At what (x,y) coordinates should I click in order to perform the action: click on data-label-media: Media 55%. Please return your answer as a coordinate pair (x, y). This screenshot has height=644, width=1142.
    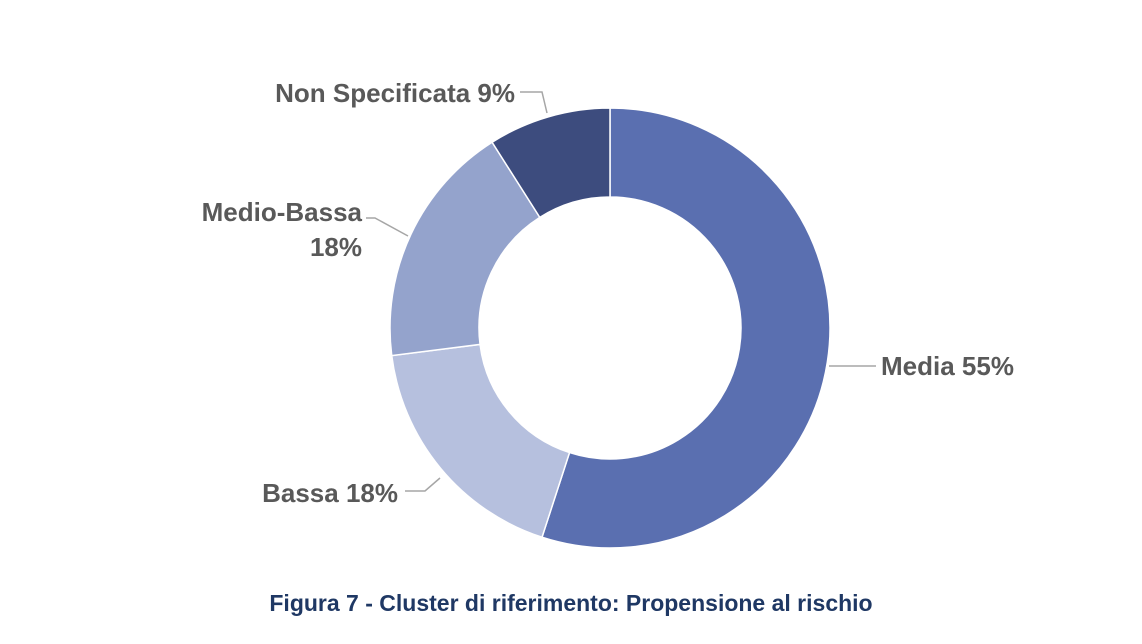
    Looking at the image, I should click on (947, 366).